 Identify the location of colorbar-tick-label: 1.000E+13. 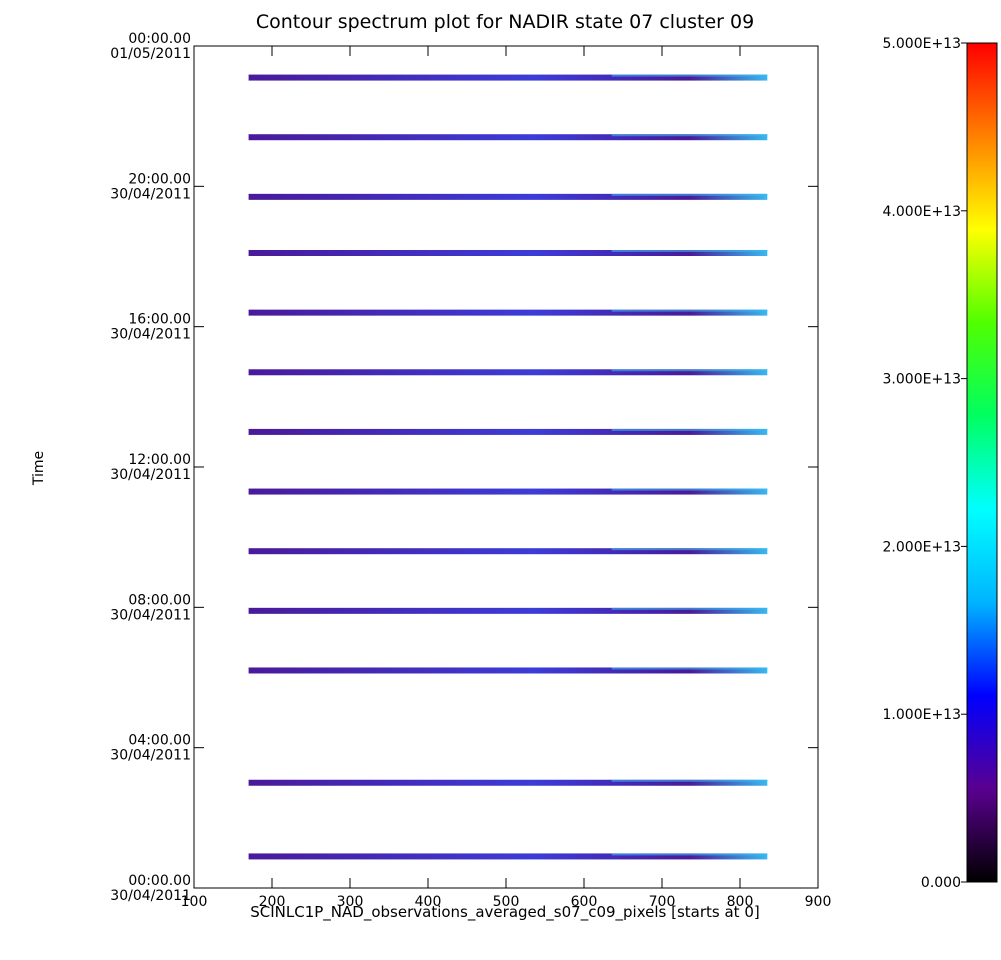
(922, 715).